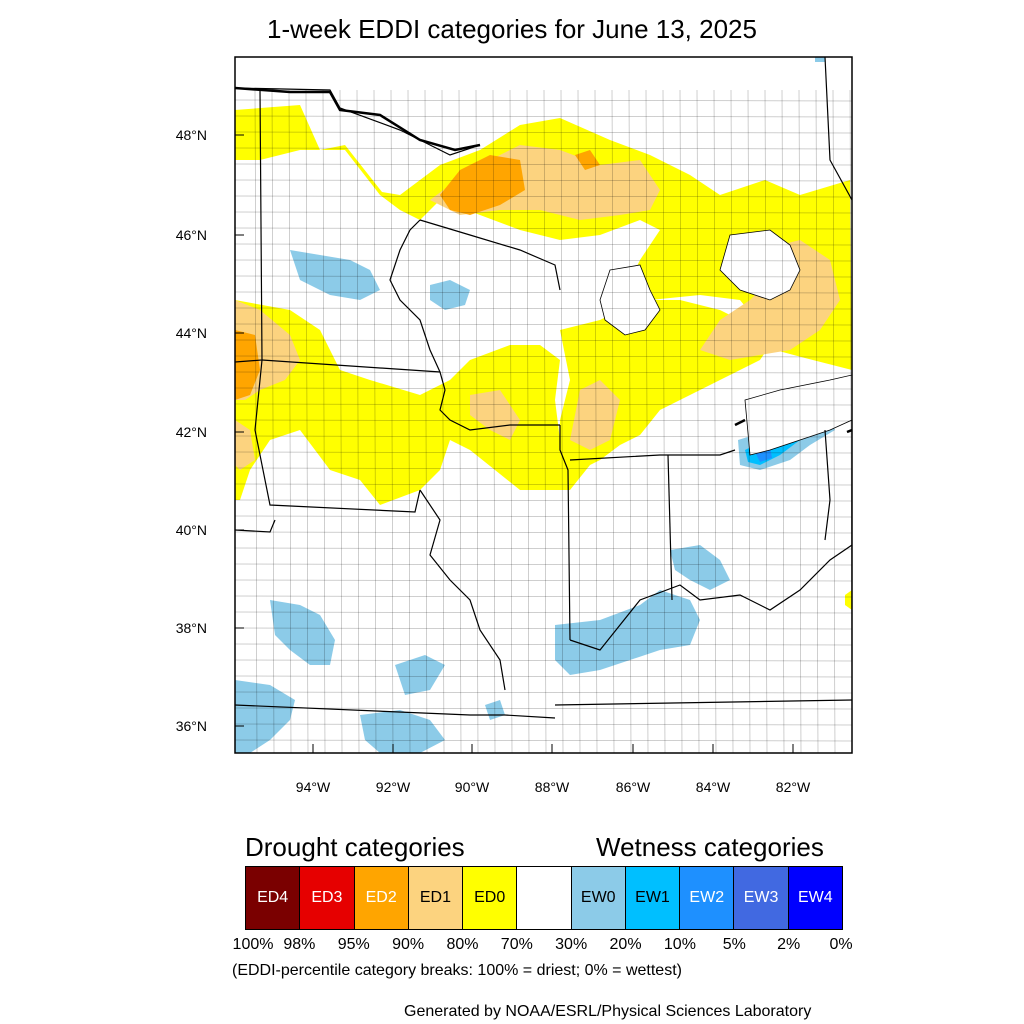 Image resolution: width=1024 pixels, height=1024 pixels. I want to click on break-label: 100%, so click(253, 944).